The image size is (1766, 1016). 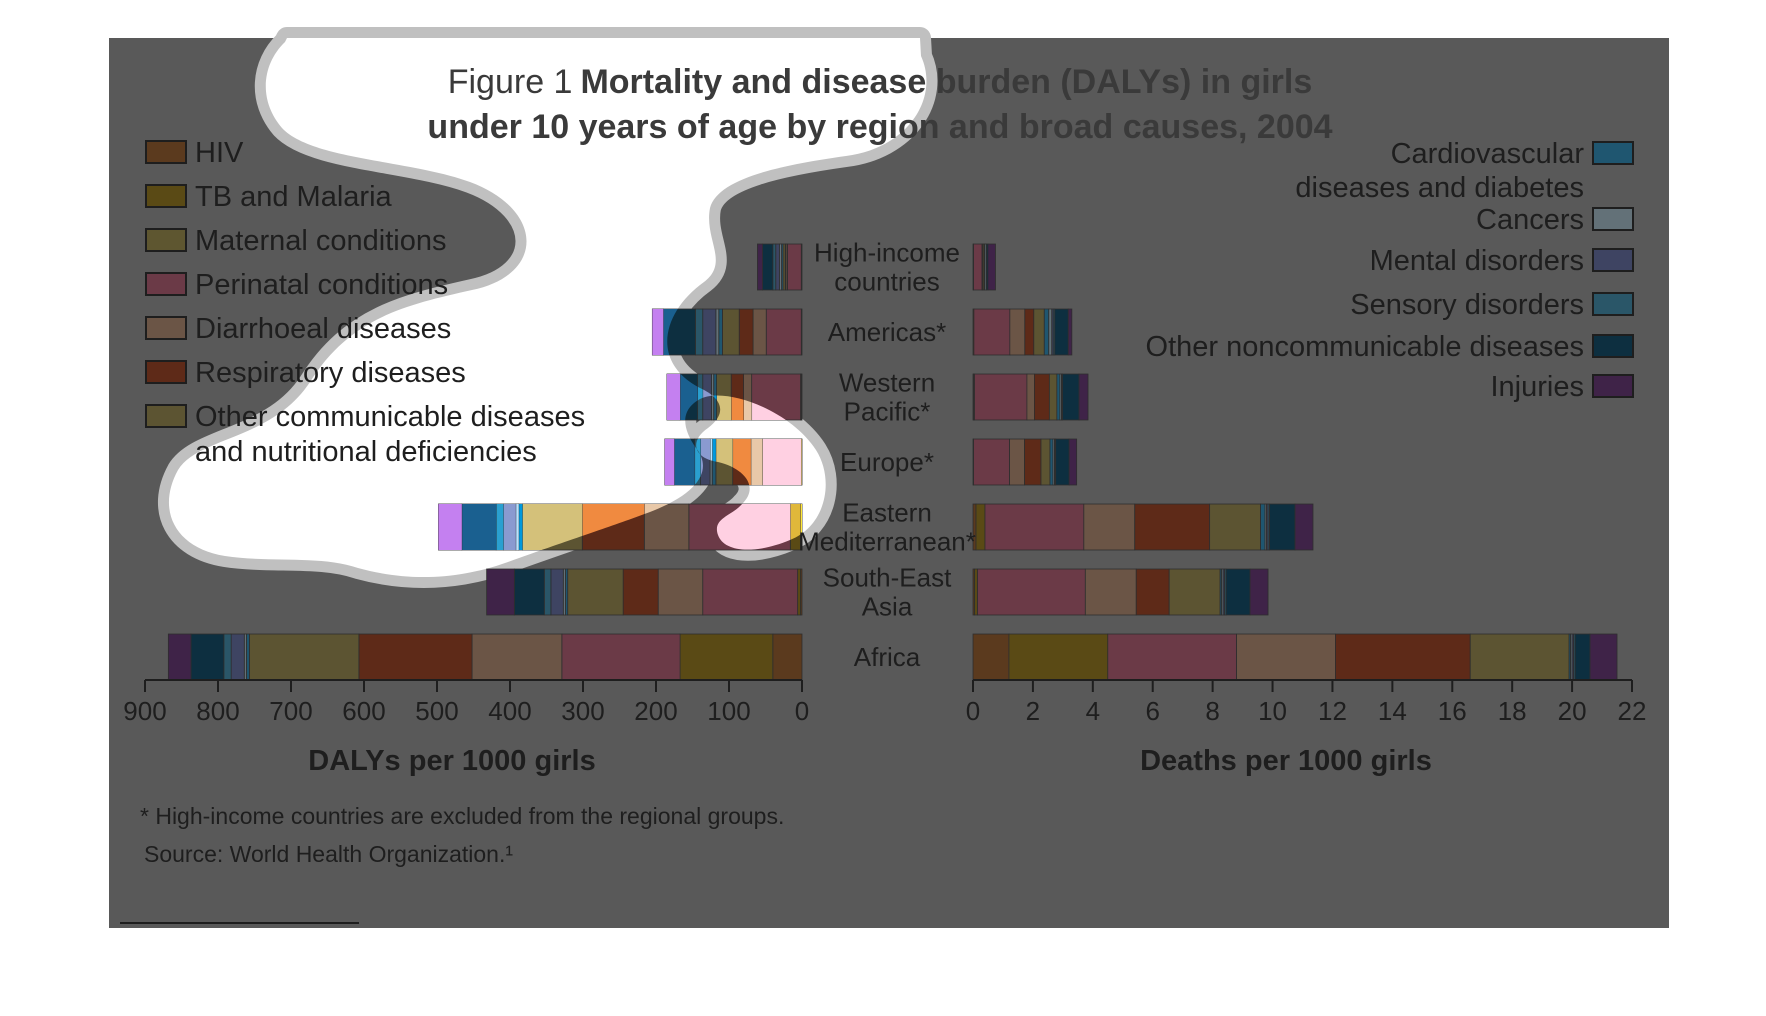 What do you see at coordinates (715, 397) in the screenshot?
I see `dalys-bar-western-pacific-cardiovascular-diseases-and-diabetes-blob` at bounding box center [715, 397].